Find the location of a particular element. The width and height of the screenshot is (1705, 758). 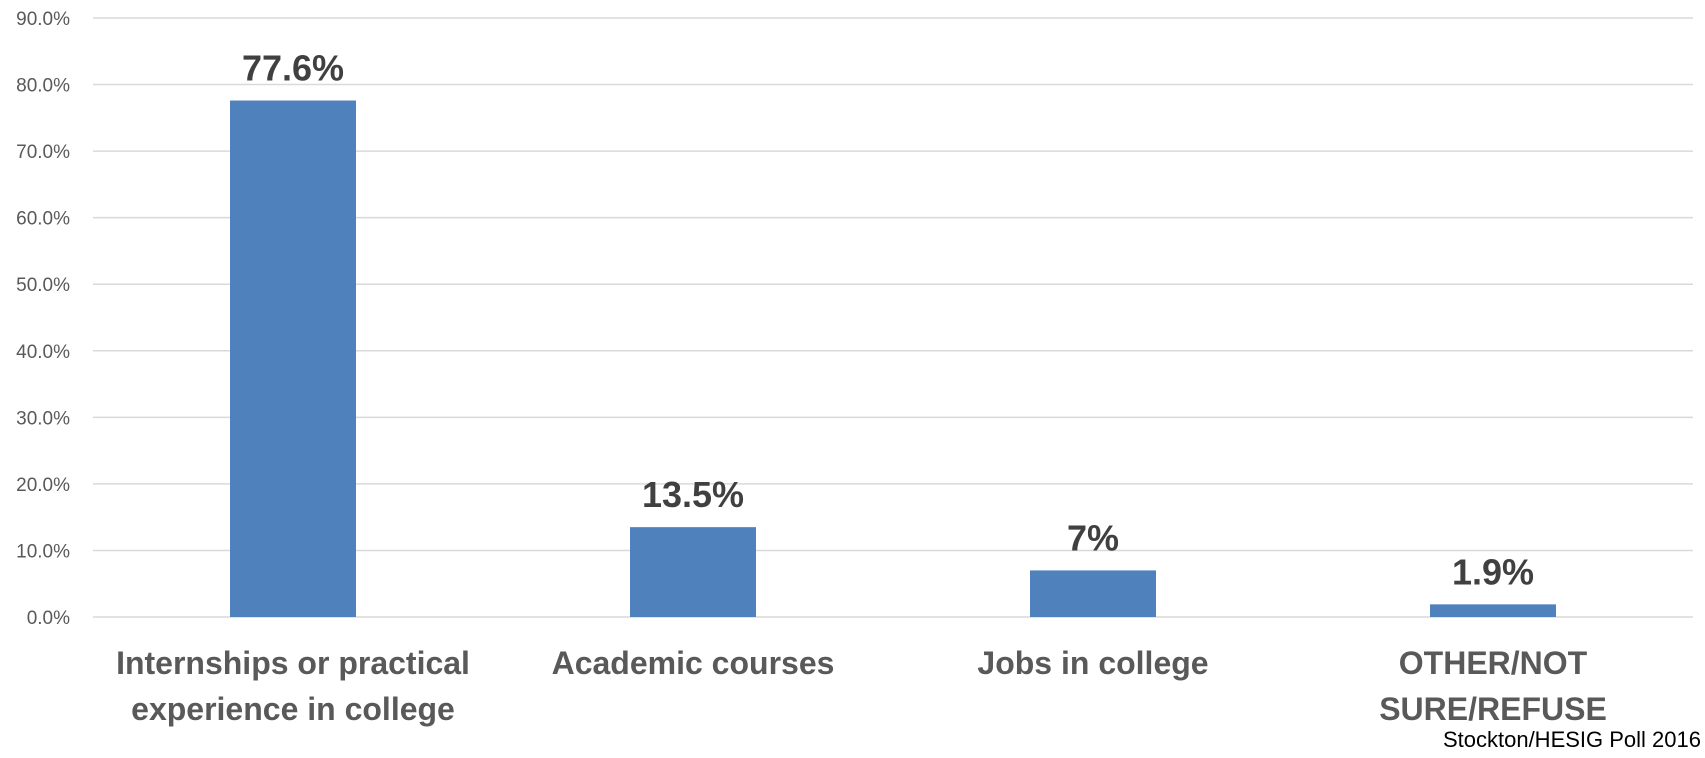

y-tick-label: 10.0% is located at coordinates (43, 551).